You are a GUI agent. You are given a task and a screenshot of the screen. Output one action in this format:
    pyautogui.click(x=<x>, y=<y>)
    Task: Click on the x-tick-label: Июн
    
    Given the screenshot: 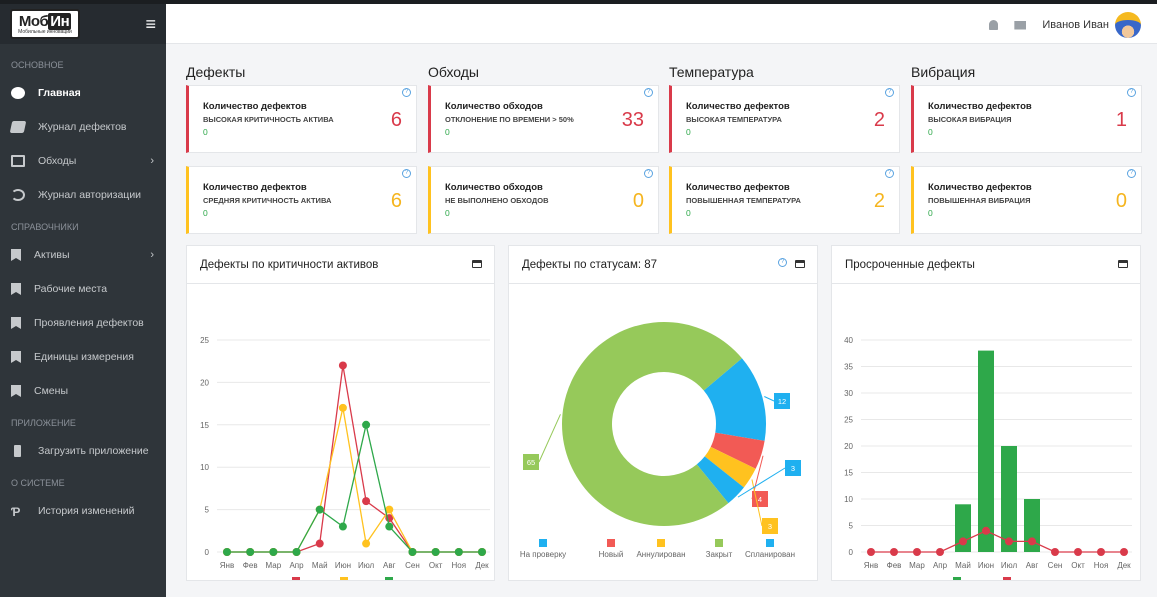 What is the action you would take?
    pyautogui.click(x=986, y=565)
    